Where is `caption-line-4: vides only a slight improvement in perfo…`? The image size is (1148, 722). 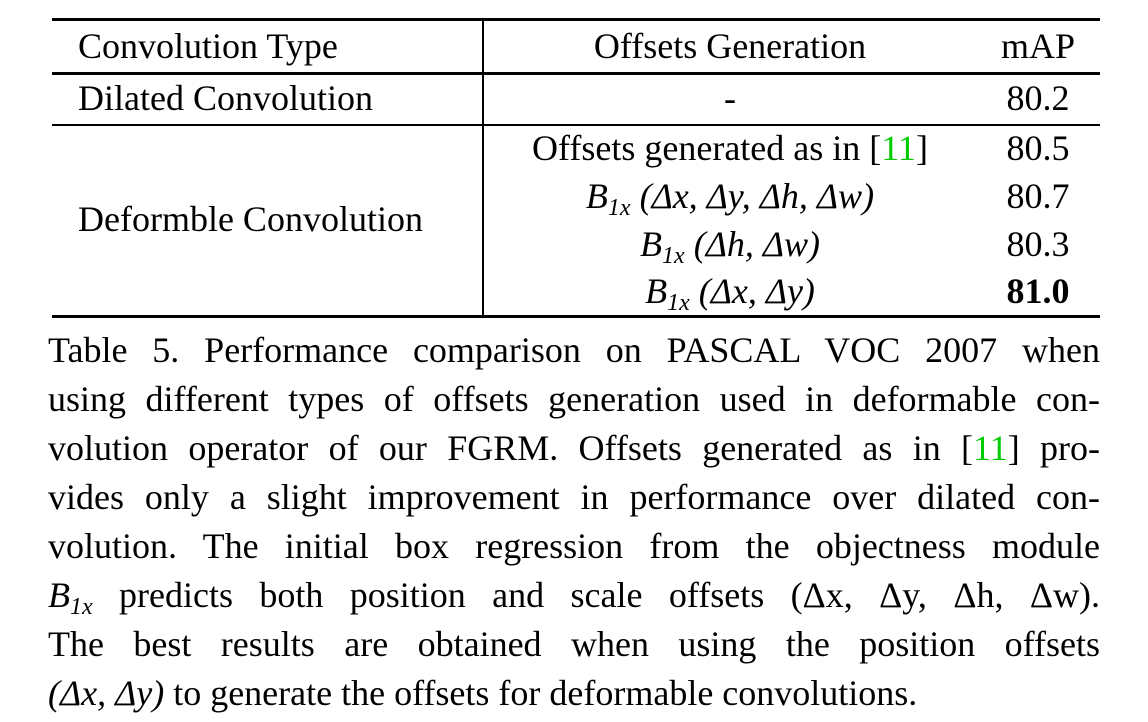 caption-line-4: vides only a slight improvement in perfo… is located at coordinates (574, 497).